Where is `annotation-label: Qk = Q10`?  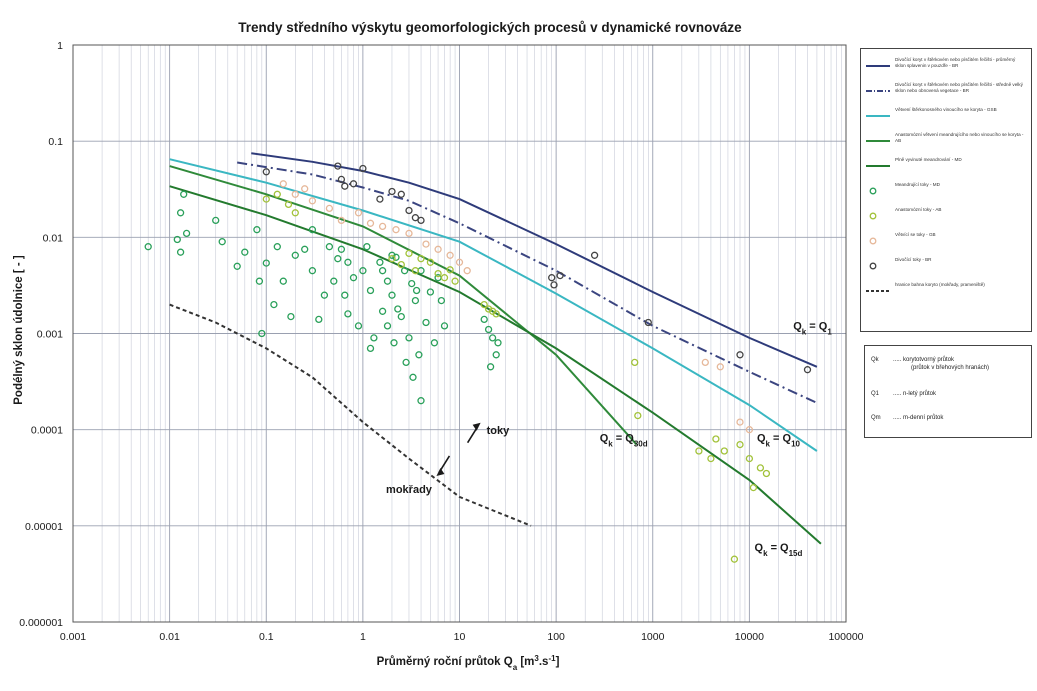
annotation-label: Qk = Q10 is located at coordinates (779, 441).